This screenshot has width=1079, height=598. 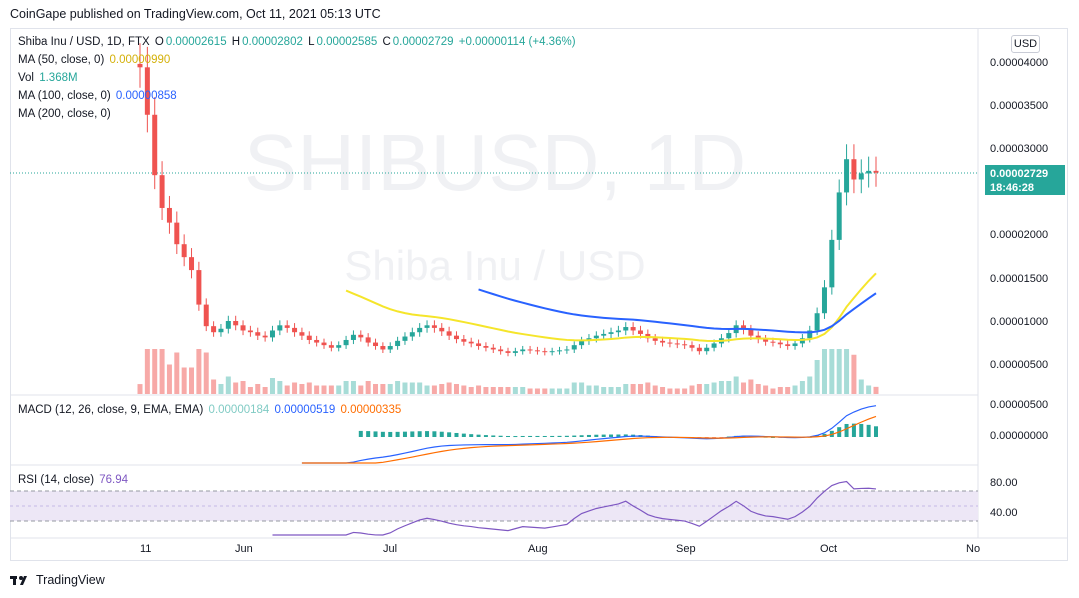 I want to click on time-tick: Sep, so click(x=686, y=549).